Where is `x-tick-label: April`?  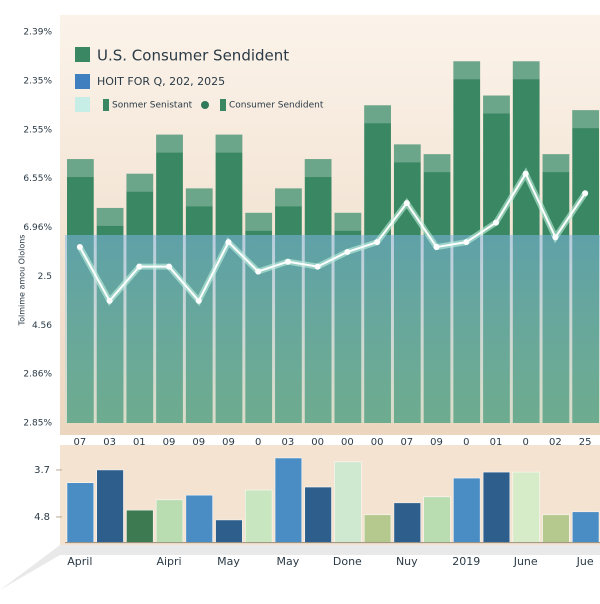 x-tick-label: April is located at coordinates (79, 561).